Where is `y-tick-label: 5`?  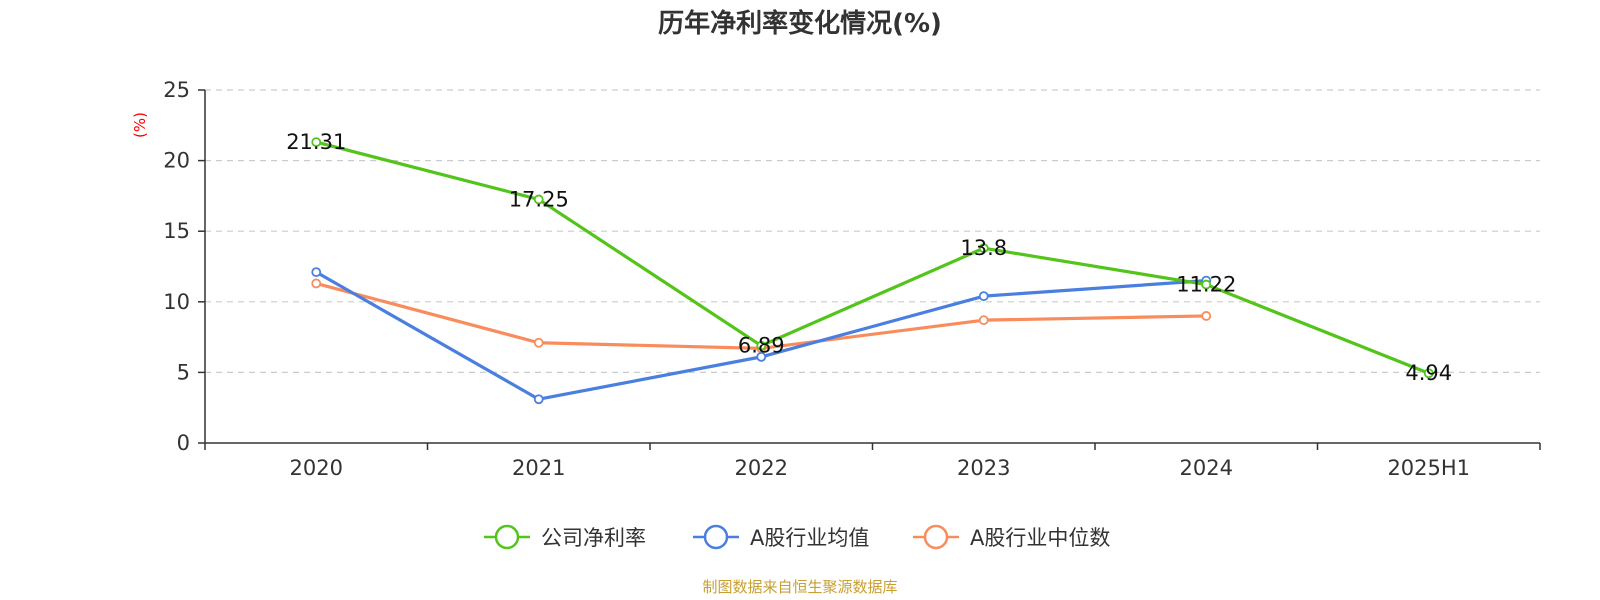
y-tick-label: 5 is located at coordinates (183, 372).